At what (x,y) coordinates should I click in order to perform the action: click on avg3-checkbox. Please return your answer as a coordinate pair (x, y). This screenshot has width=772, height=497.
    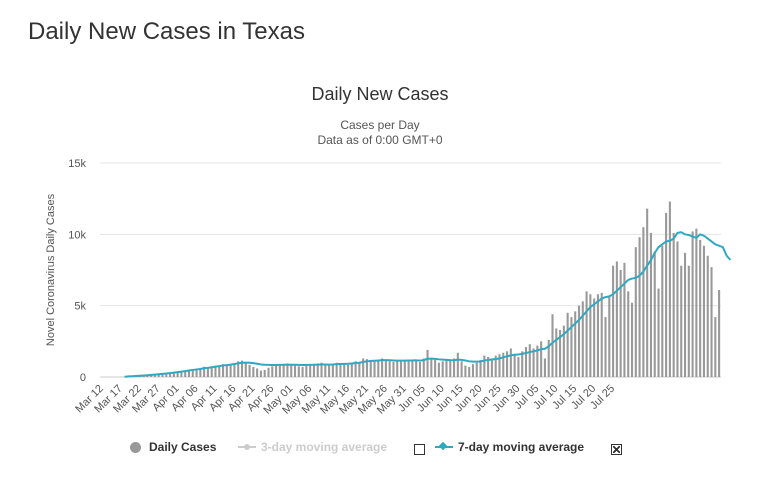
    Looking at the image, I should click on (419, 449).